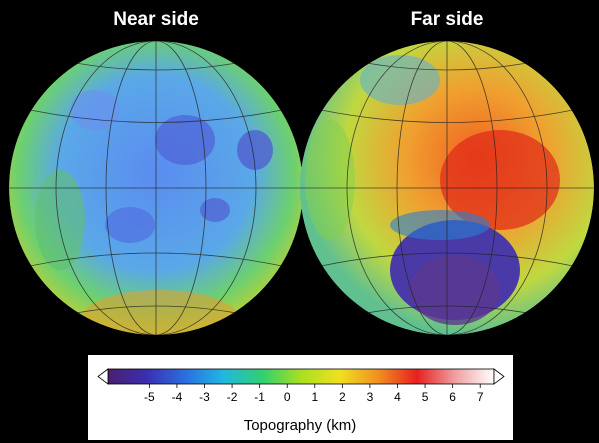  What do you see at coordinates (370, 397) in the screenshot?
I see `colorbar-tick-label: 3` at bounding box center [370, 397].